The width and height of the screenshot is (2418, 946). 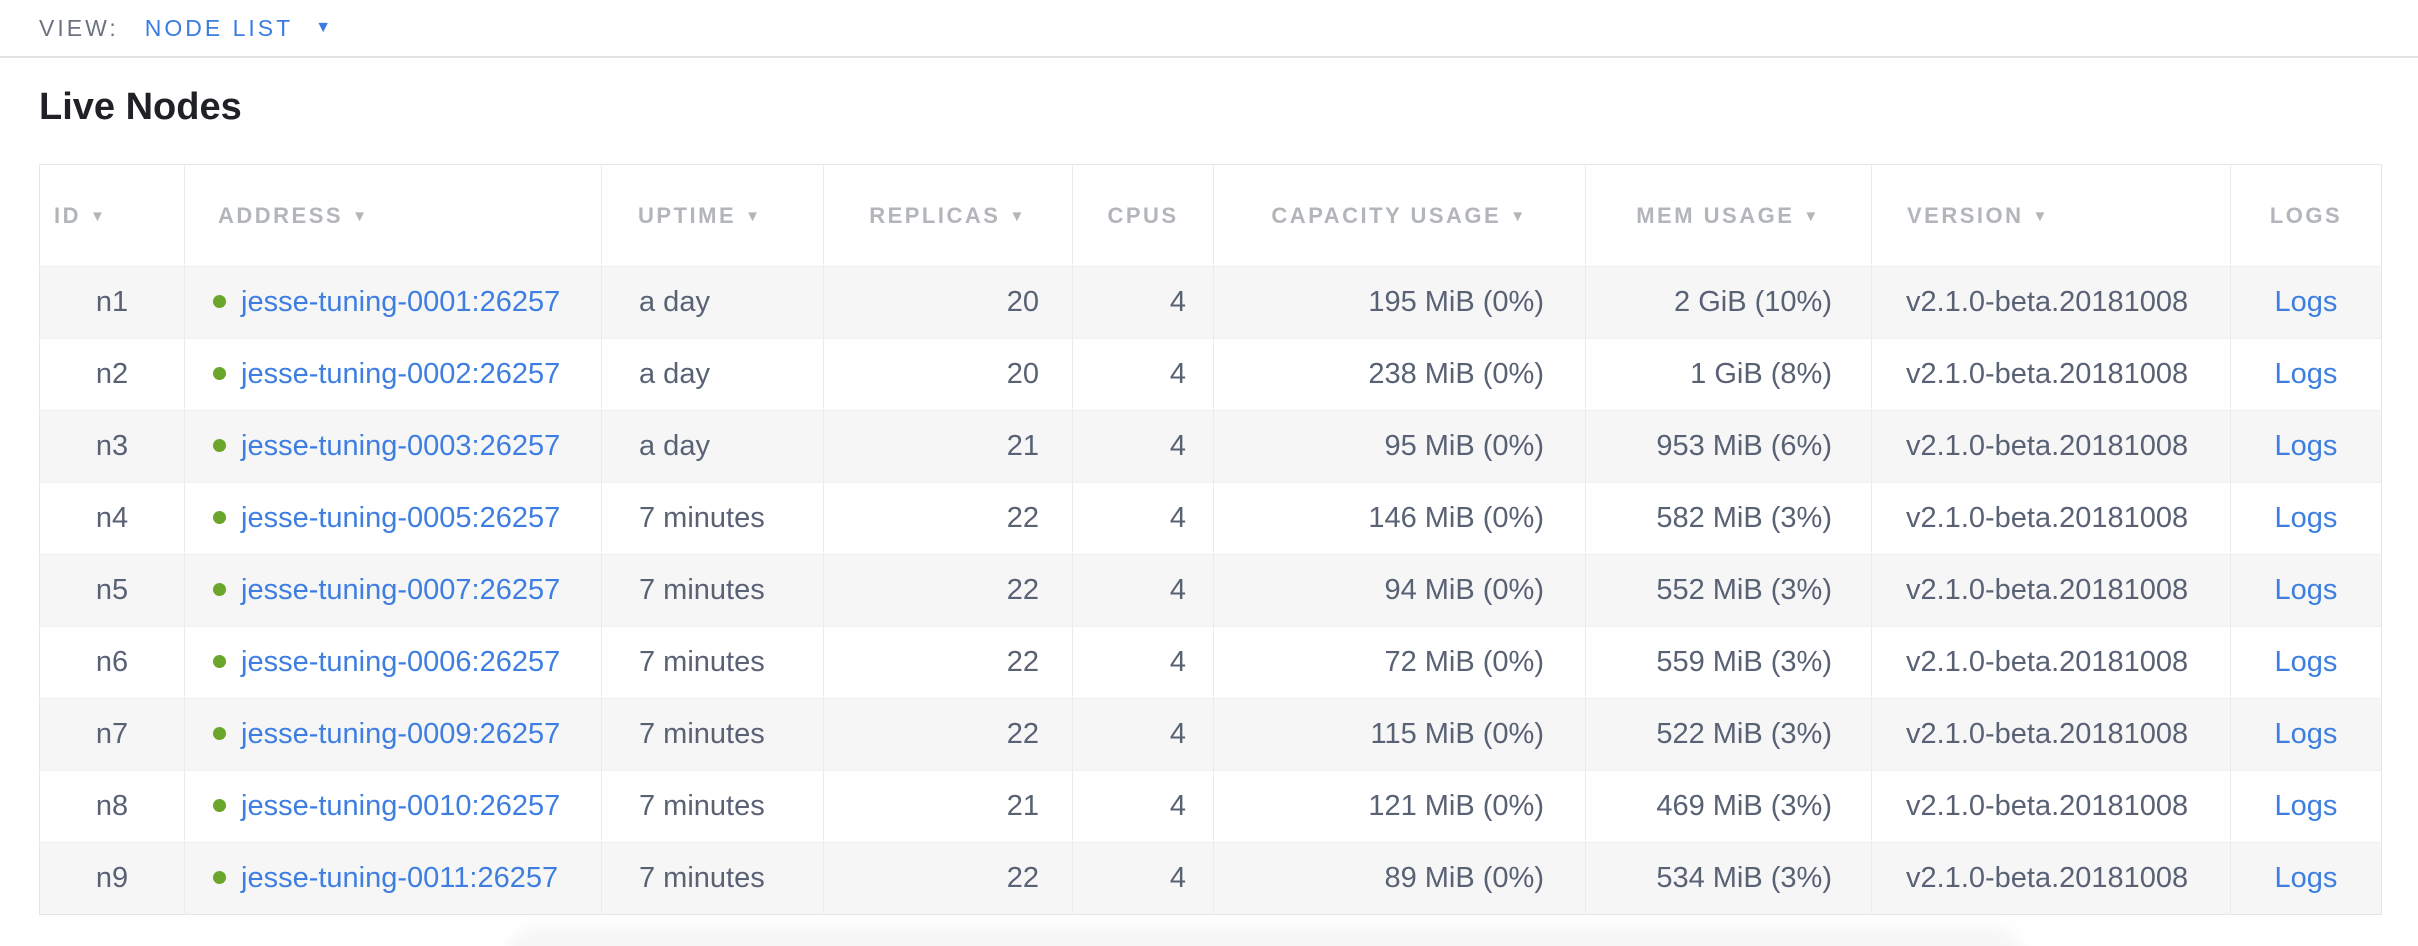 I want to click on column-header-logs: LOGS, so click(x=2306, y=215).